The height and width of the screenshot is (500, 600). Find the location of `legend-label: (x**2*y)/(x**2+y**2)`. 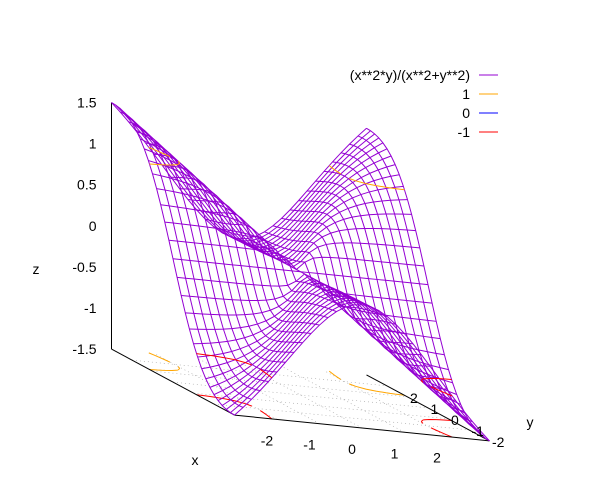

legend-label: (x**2*y)/(x**2+y**2) is located at coordinates (410, 75).